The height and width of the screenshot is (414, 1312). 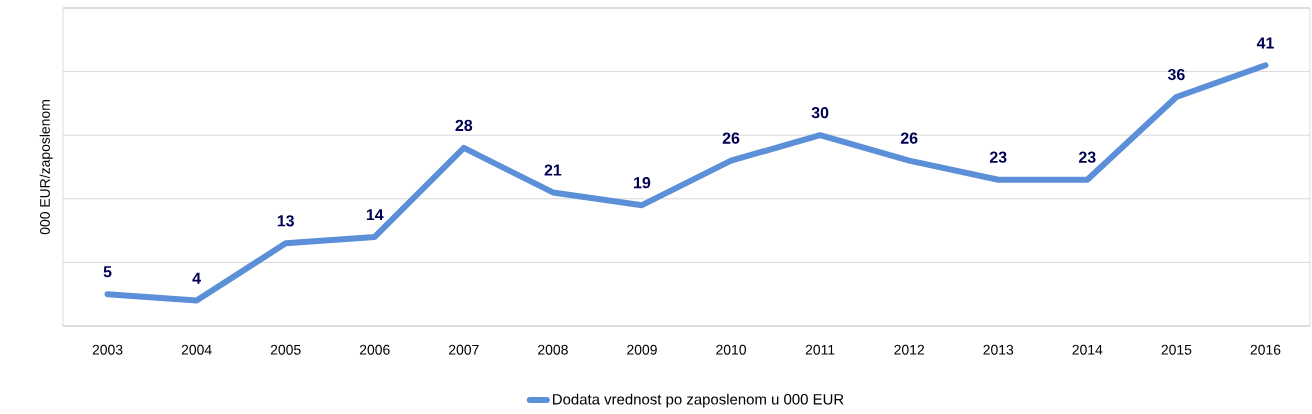 What do you see at coordinates (285, 221) in the screenshot?
I see `data-label: 13` at bounding box center [285, 221].